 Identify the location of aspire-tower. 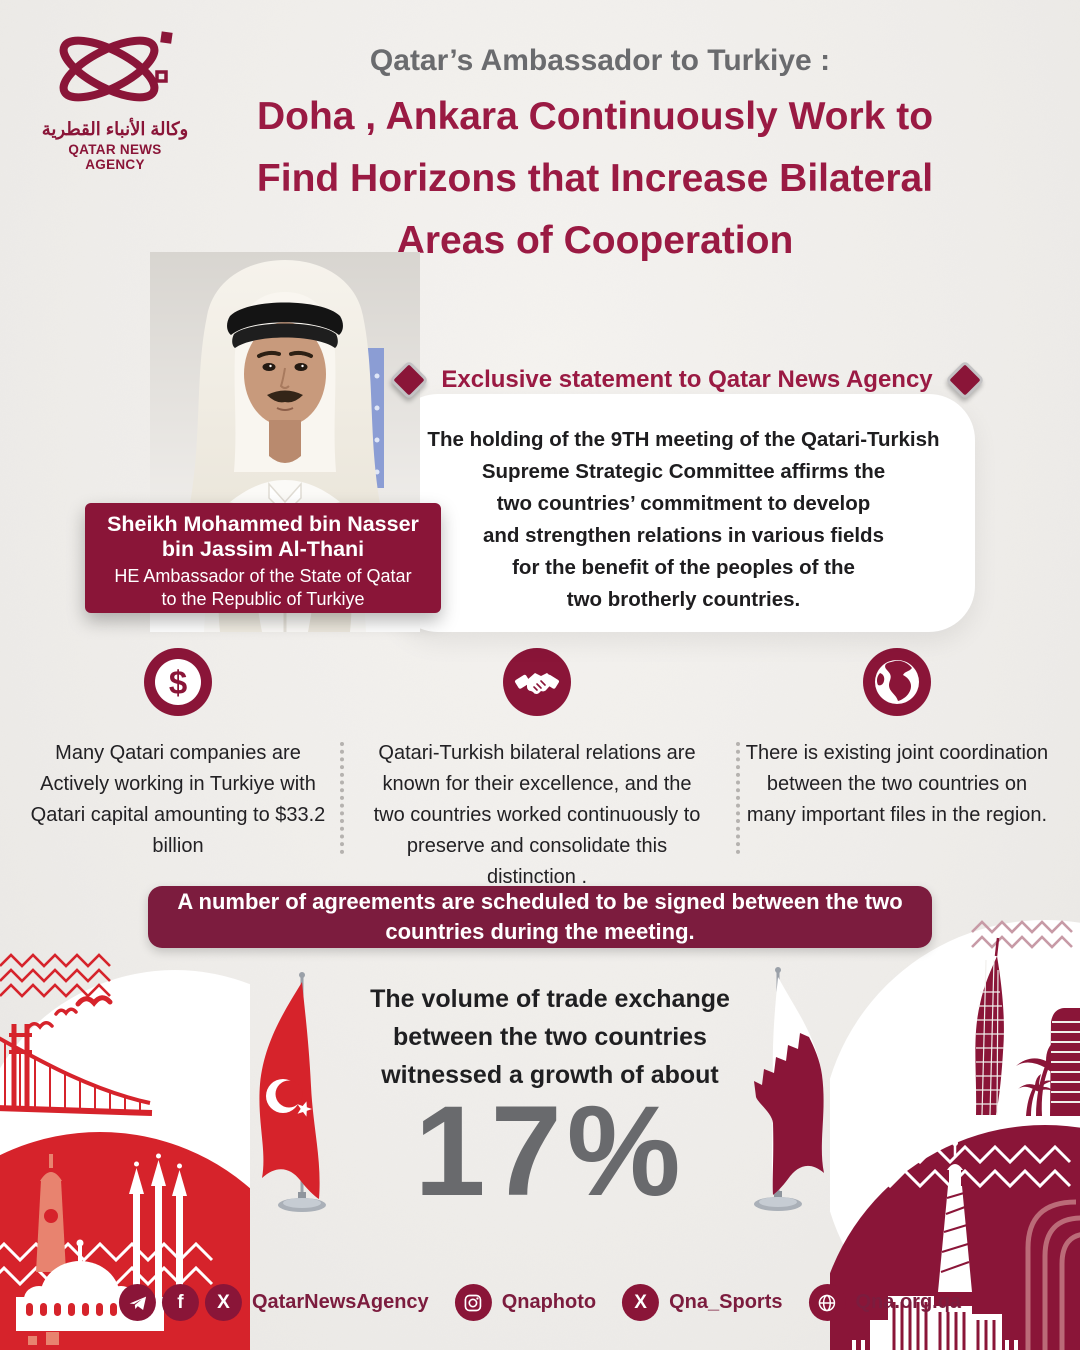
(989, 1026).